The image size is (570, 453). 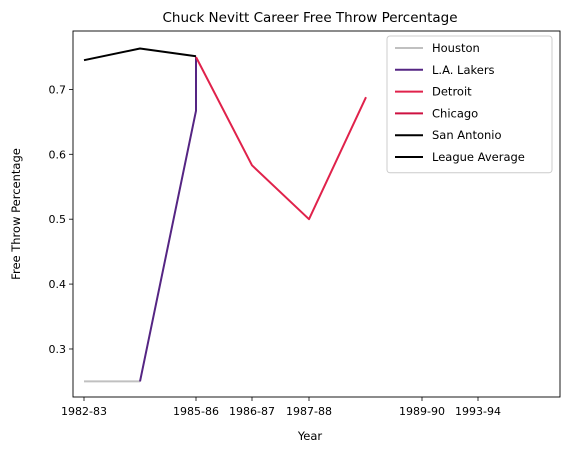 What do you see at coordinates (456, 48) in the screenshot?
I see `legend-label: Houston` at bounding box center [456, 48].